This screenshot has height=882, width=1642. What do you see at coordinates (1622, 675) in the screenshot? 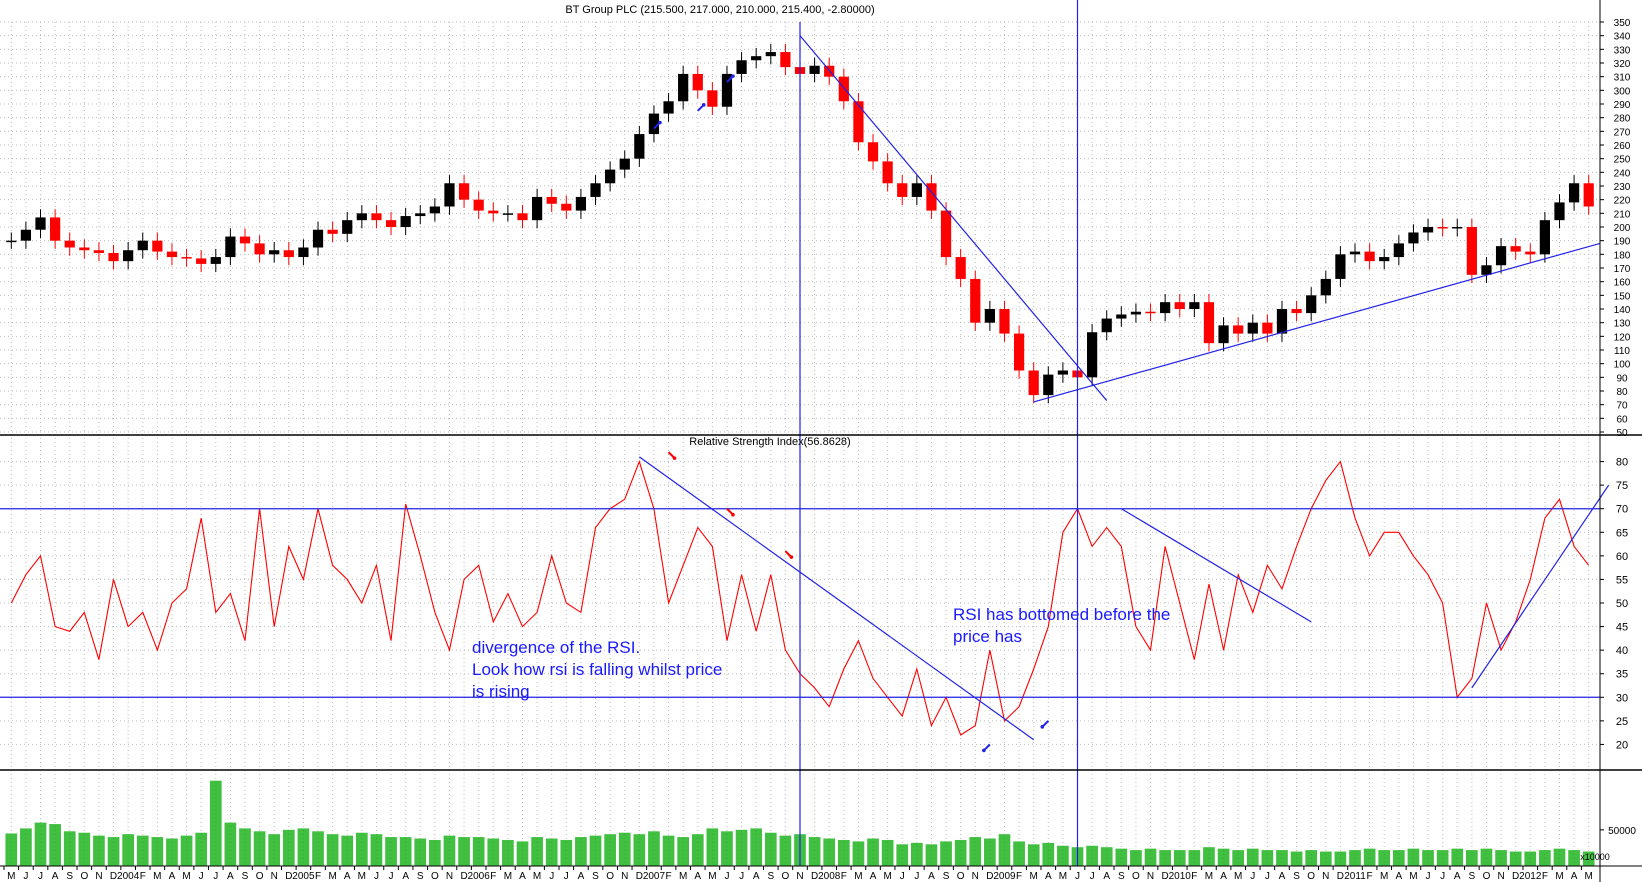
I see `rsi-tick-label: 35` at bounding box center [1622, 675].